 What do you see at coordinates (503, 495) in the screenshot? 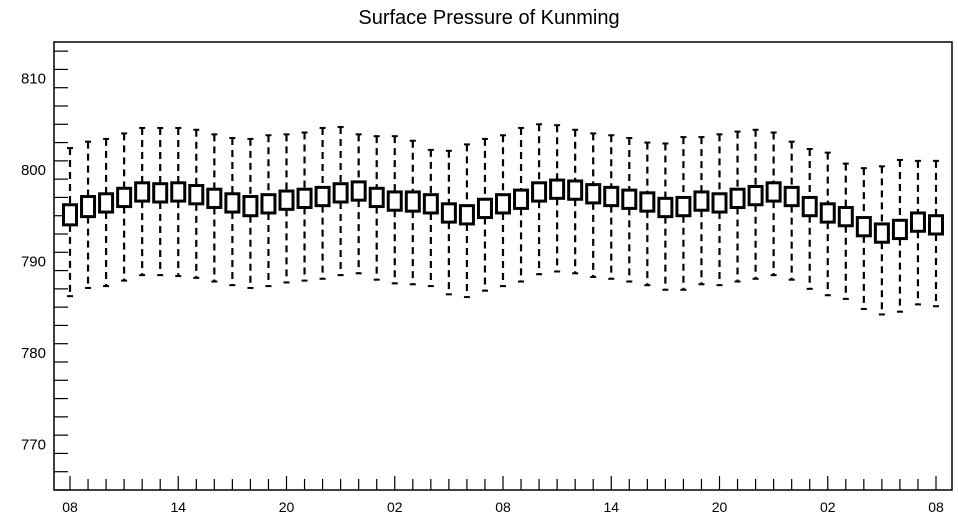
I see `x-axis: 08 14 20 02 08 14 20 02 08` at bounding box center [503, 495].